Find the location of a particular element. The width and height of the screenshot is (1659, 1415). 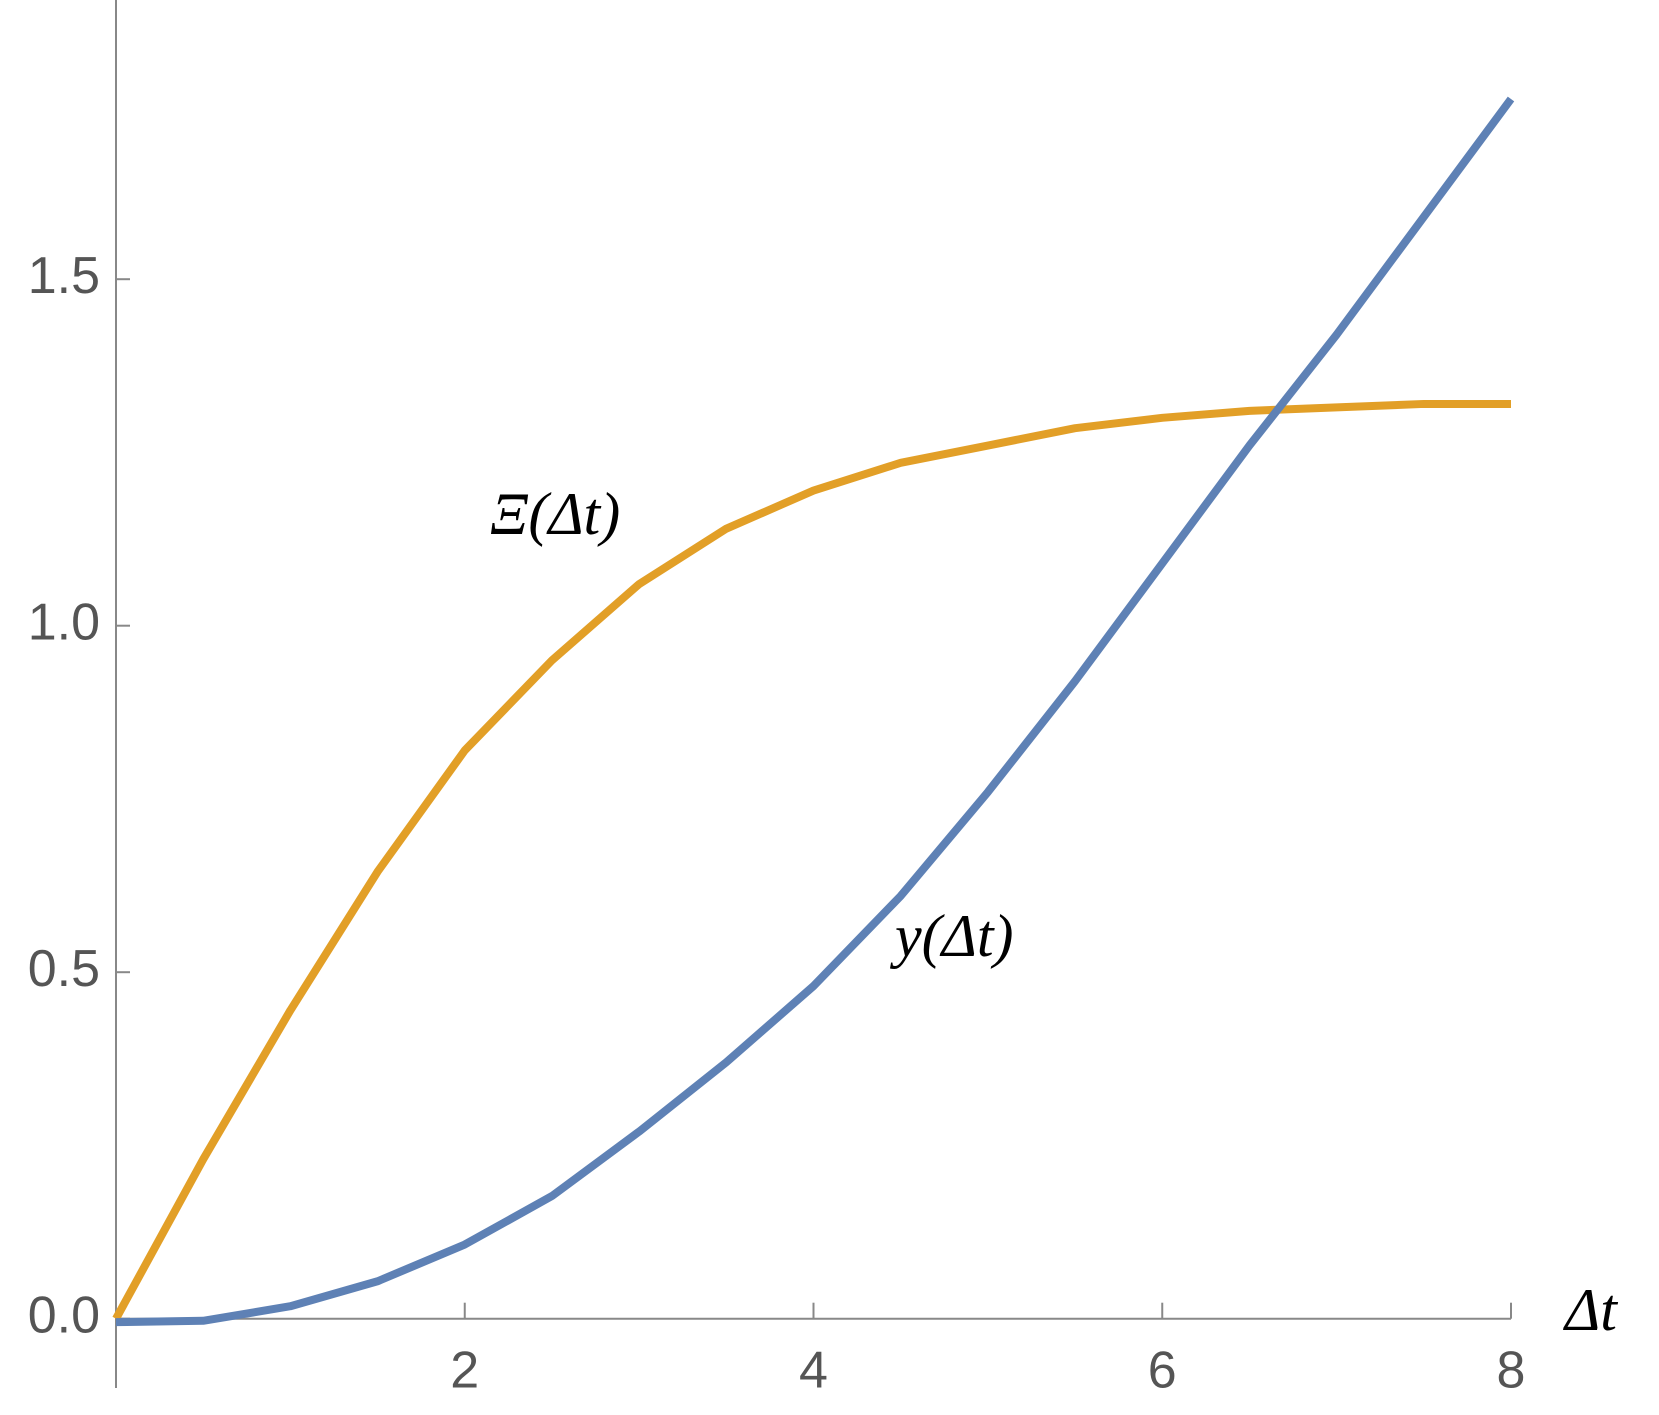

series-label: y(Δt) is located at coordinates (951, 936).